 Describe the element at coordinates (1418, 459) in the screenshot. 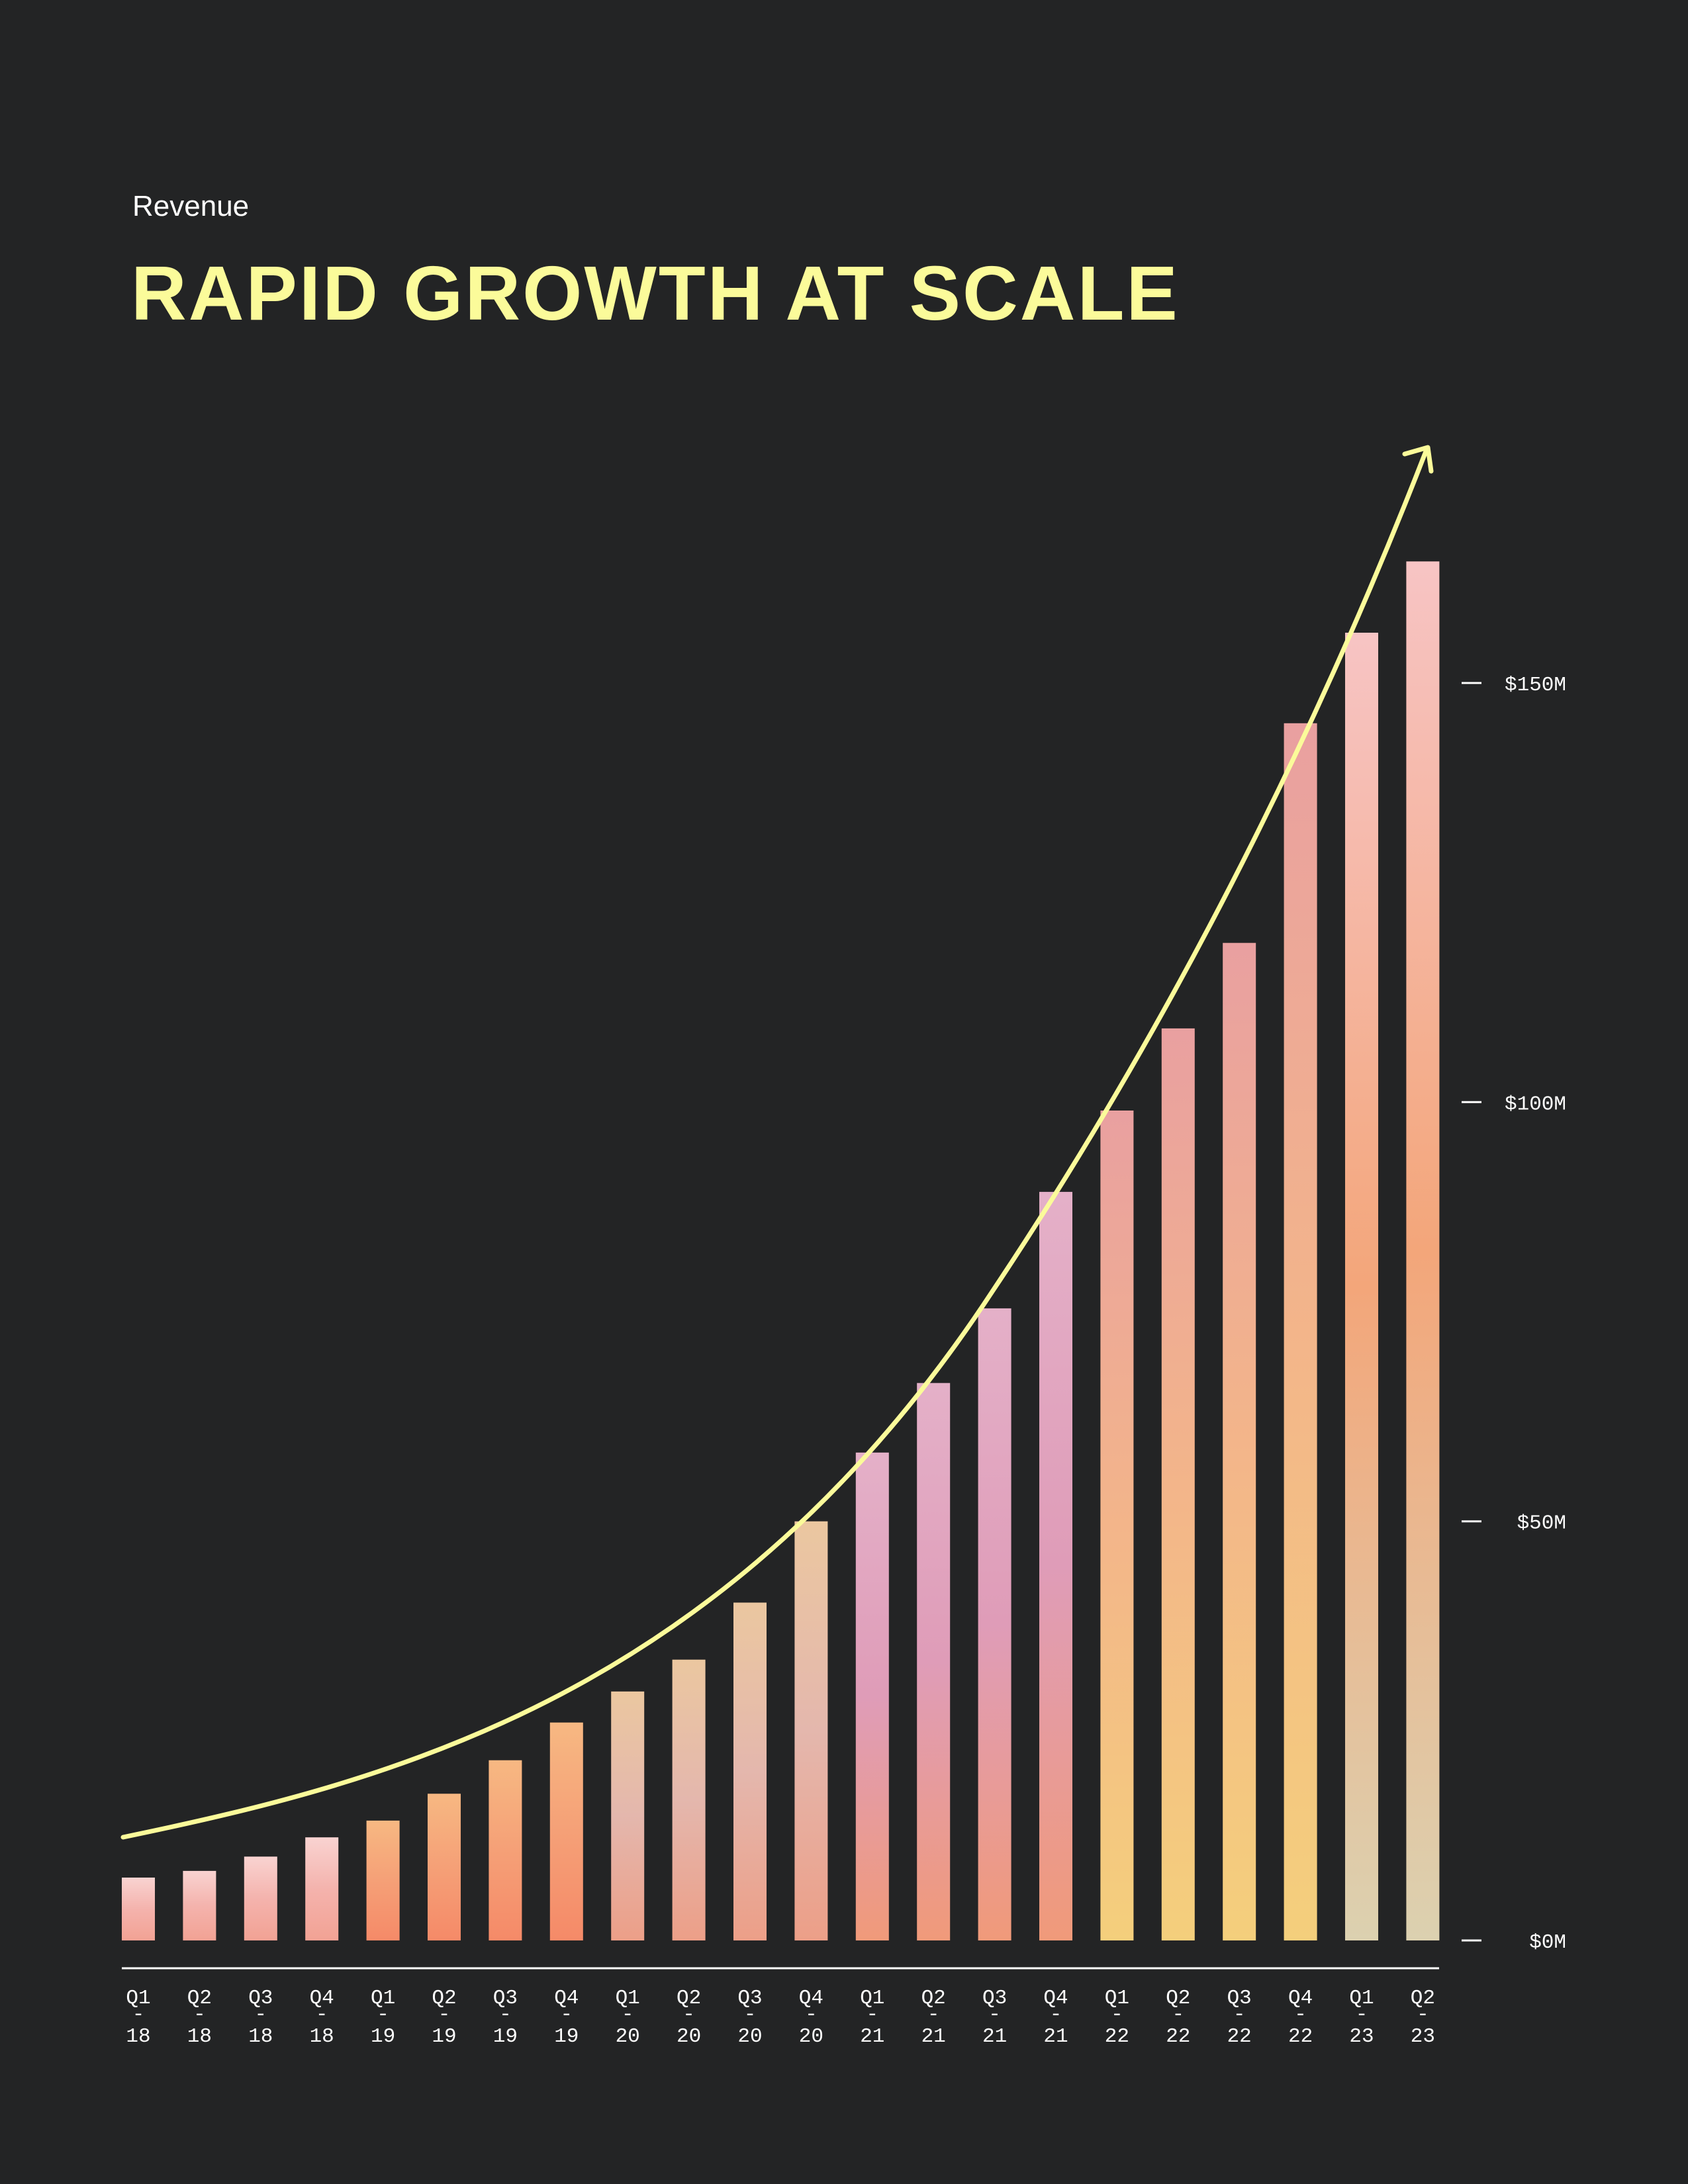

I see `trend-arrow-head-icon` at that location.